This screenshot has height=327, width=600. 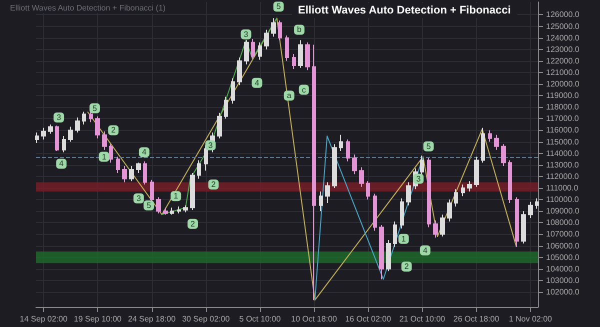 I want to click on annotation: a, so click(x=289, y=95).